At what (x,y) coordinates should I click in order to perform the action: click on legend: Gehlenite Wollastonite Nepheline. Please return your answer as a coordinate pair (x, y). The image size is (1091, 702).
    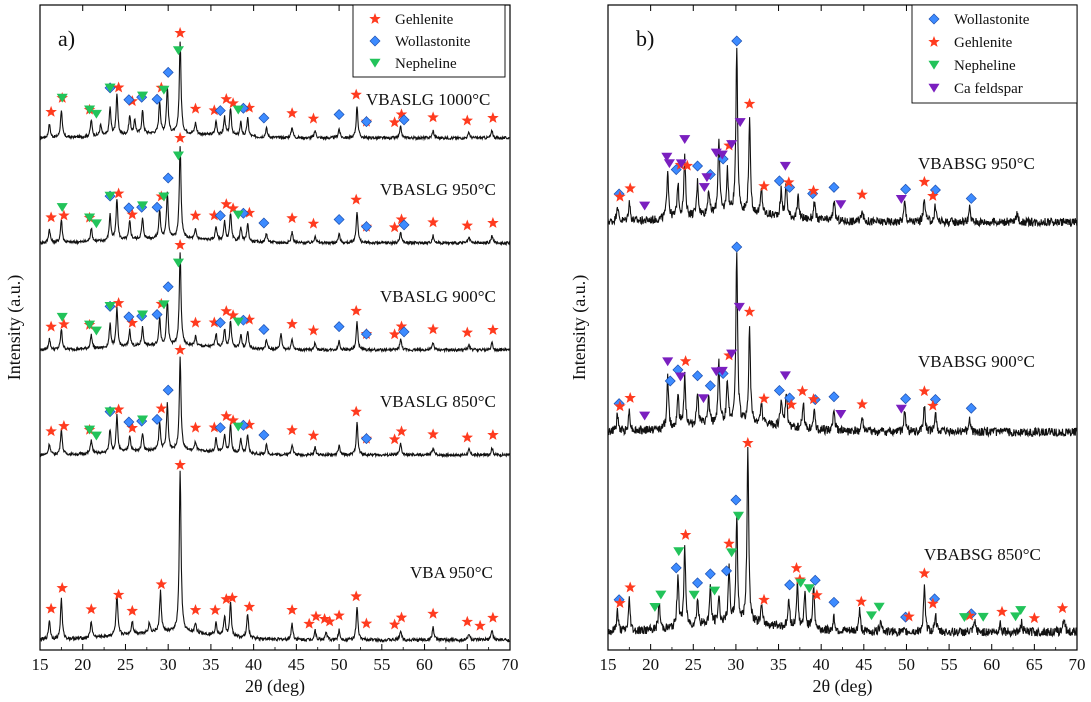
    Looking at the image, I should click on (429, 41).